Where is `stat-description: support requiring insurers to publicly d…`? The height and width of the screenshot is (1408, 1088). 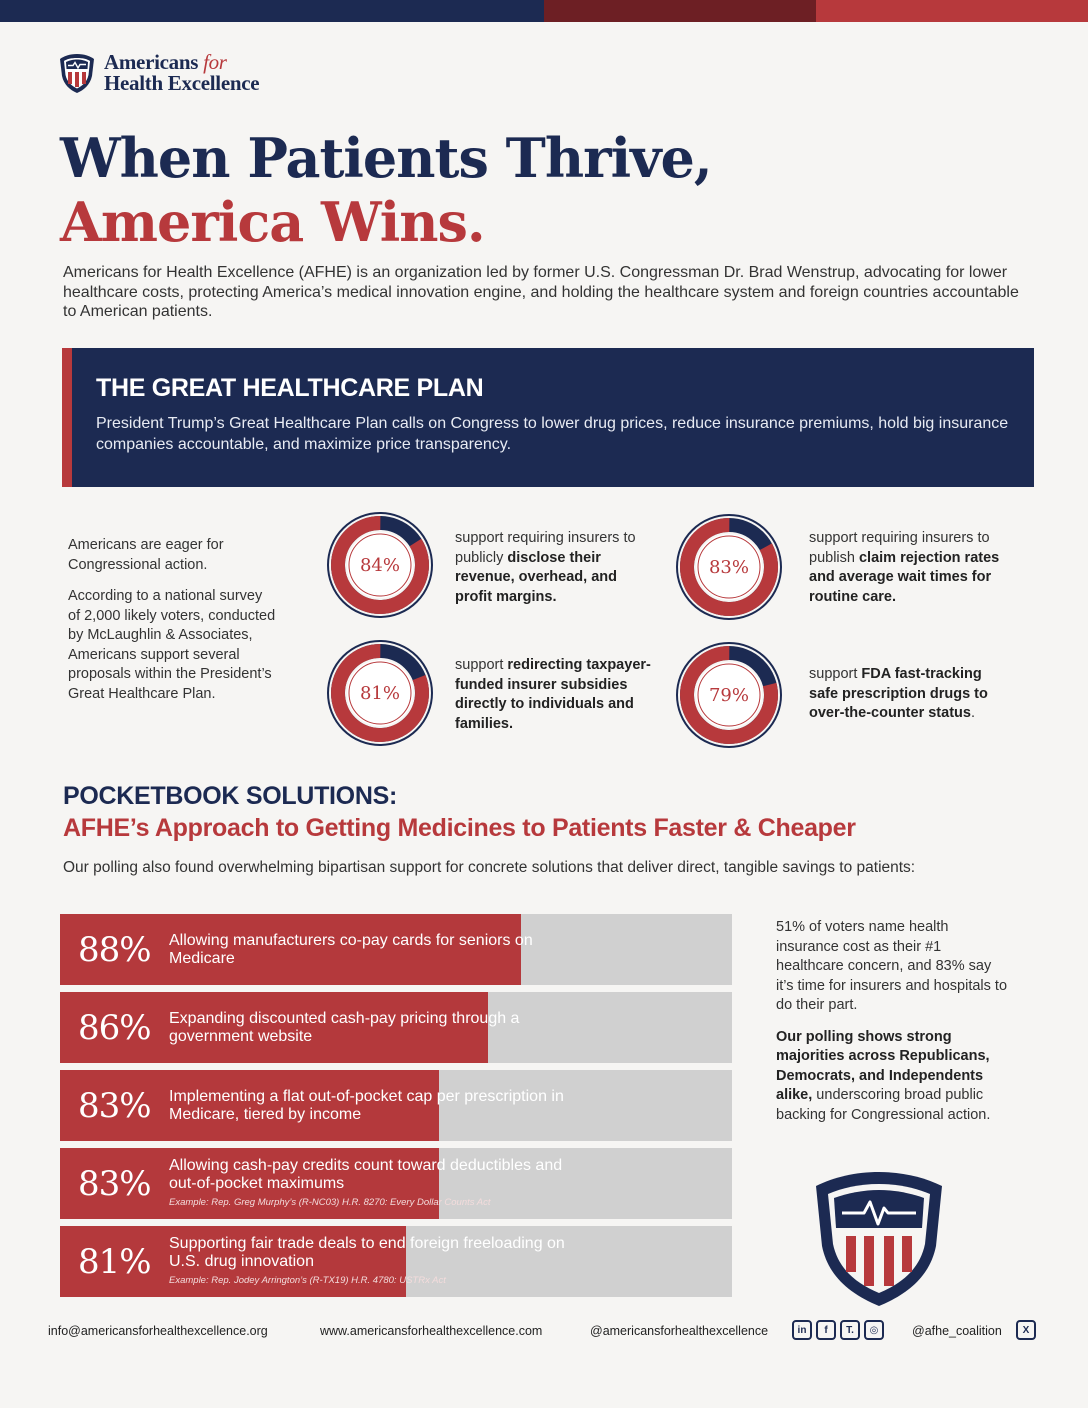 stat-description: support requiring insurers to publicly d… is located at coordinates (545, 567).